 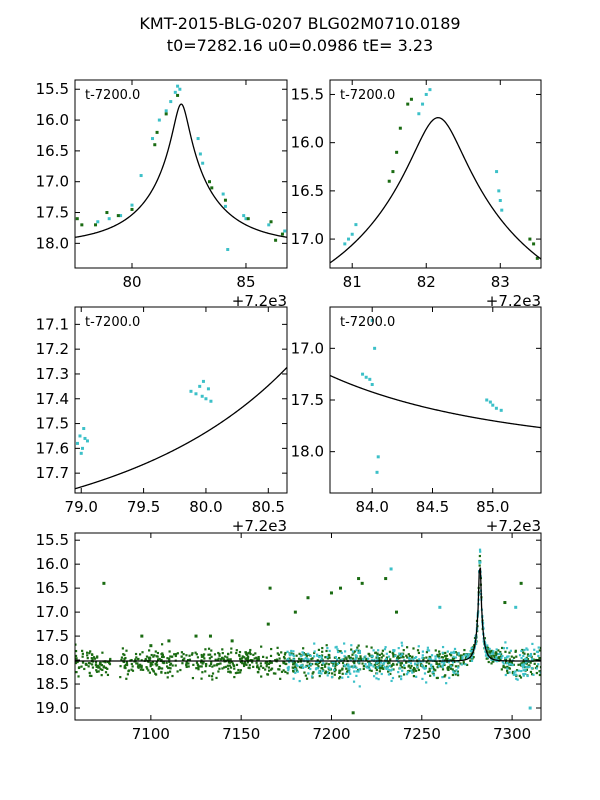 I want to click on x-tick-label: 7300, so click(x=512, y=734).